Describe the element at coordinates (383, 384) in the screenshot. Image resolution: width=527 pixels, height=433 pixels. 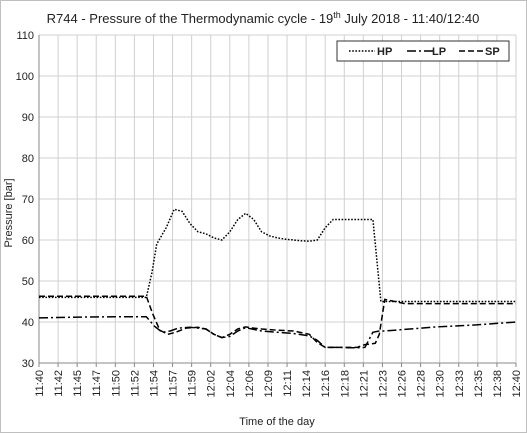
I see `x-tick-label: 12:23` at that location.